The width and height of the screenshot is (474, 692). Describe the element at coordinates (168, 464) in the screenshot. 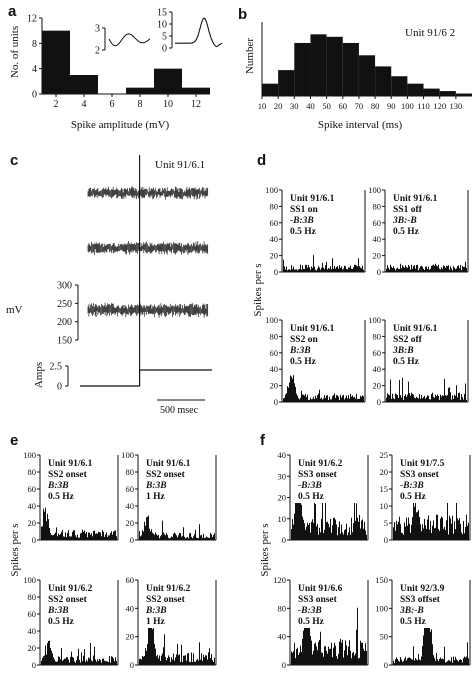

I see `panel-e2-unit-label: Unit 91/6.1` at that location.